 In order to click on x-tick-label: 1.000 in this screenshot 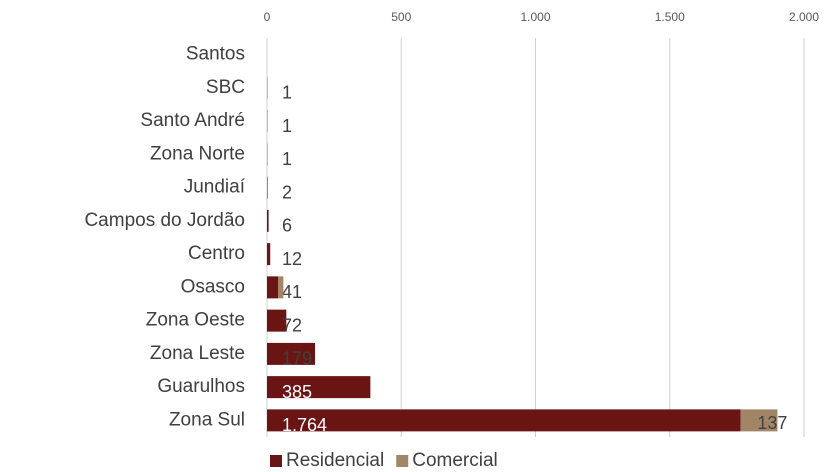, I will do `click(535, 17)`.